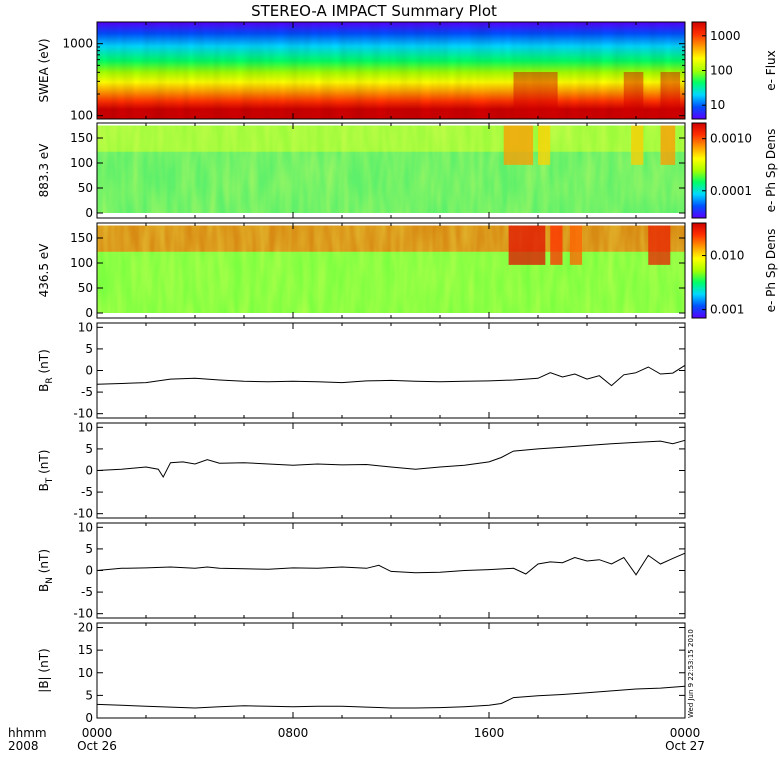 Image resolution: width=780 pixels, height=780 pixels. What do you see at coordinates (89, 371) in the screenshot?
I see `br-ytick-label: 0` at bounding box center [89, 371].